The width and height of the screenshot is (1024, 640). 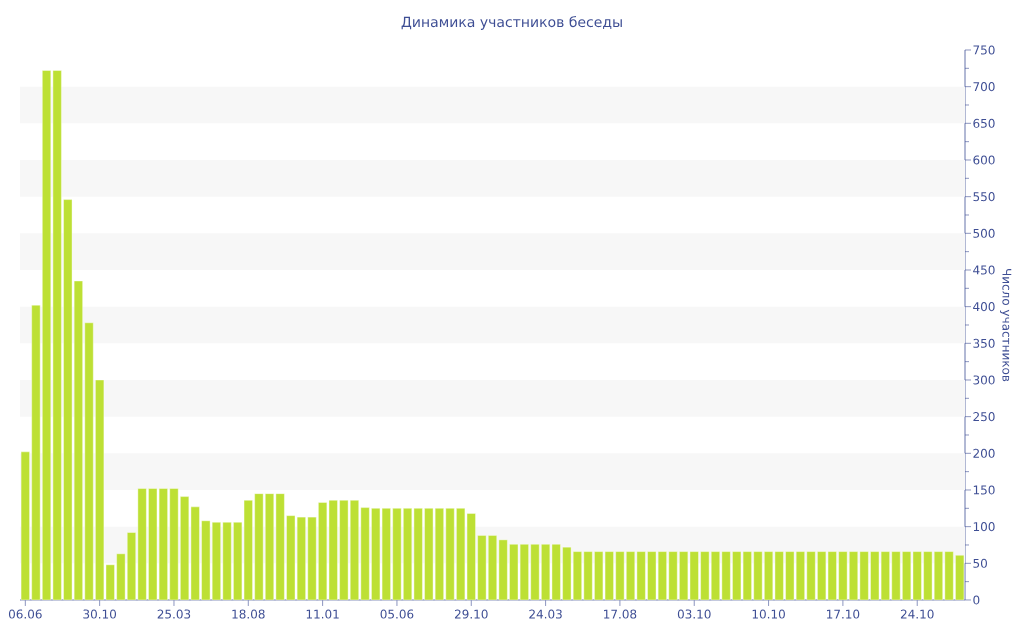 I want to click on x-tick-label: 06.06, so click(x=25, y=614).